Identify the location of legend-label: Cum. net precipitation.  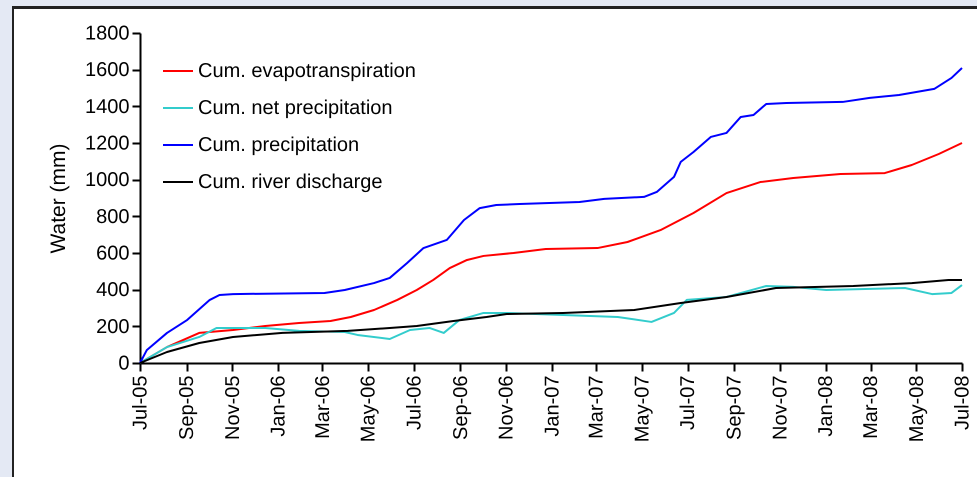
(295, 108).